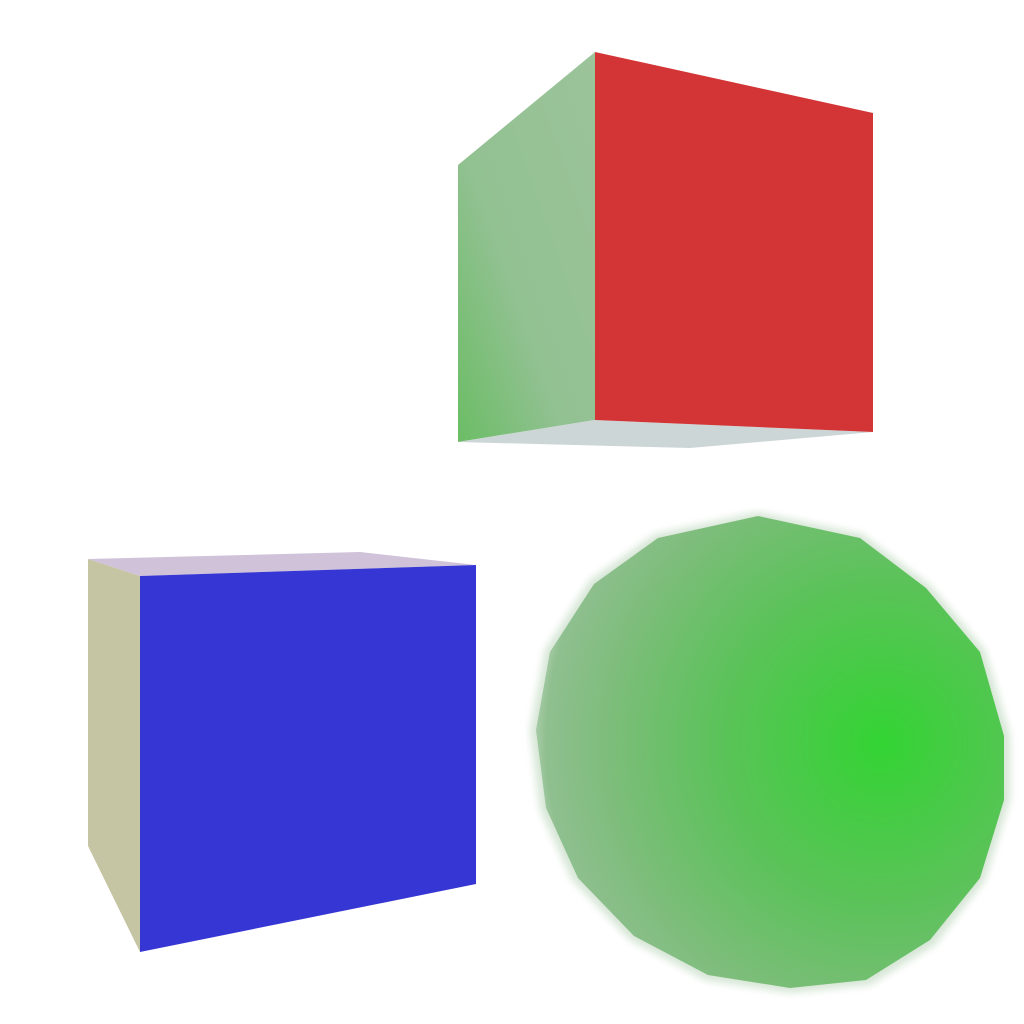 The height and width of the screenshot is (1024, 1024). What do you see at coordinates (282, 564) in the screenshot?
I see `blue-cube-top-face` at bounding box center [282, 564].